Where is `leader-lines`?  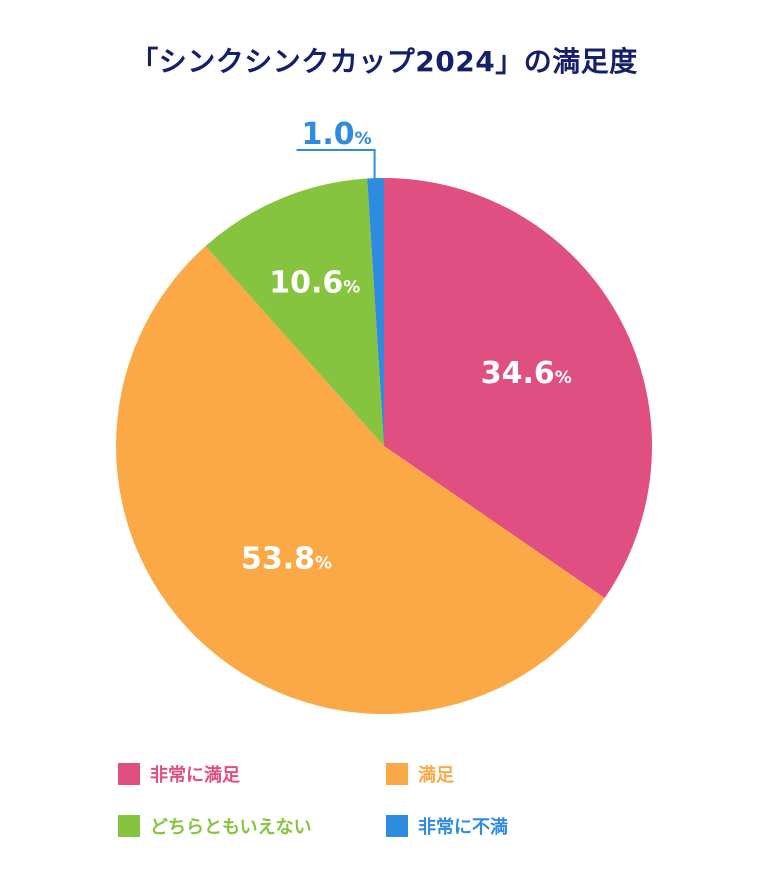
leader-lines is located at coordinates (336, 184).